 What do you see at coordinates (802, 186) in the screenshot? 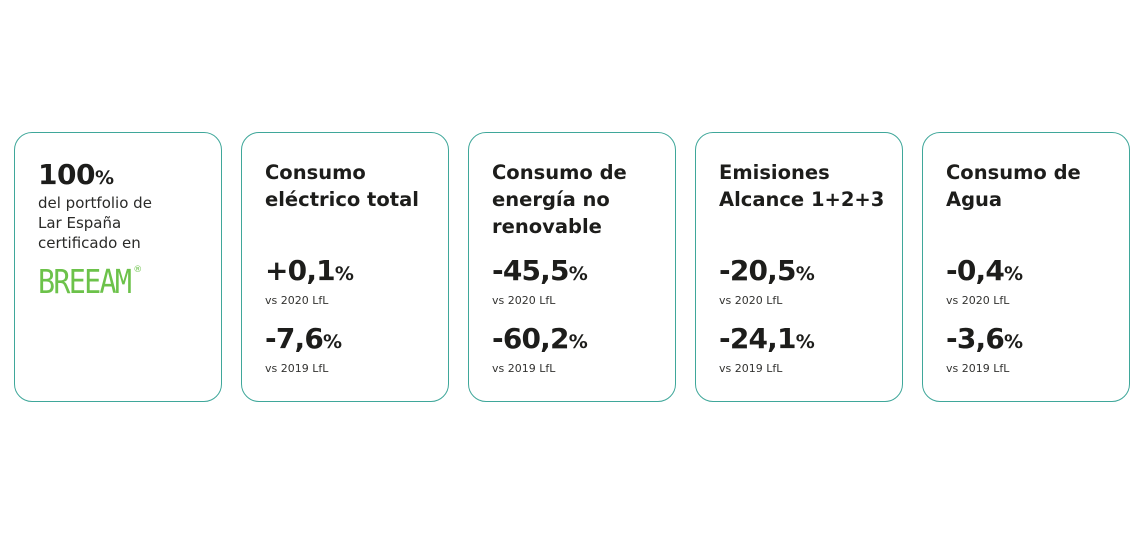
I see `card-title: Emisiones Alcance 1+2+3` at bounding box center [802, 186].